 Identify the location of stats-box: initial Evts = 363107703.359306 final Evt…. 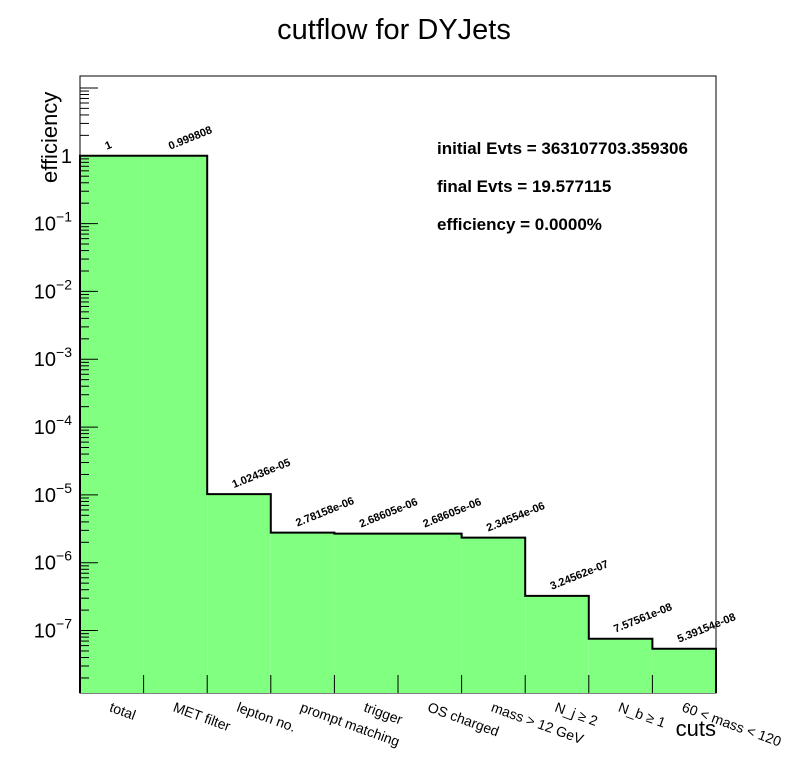
(562, 186).